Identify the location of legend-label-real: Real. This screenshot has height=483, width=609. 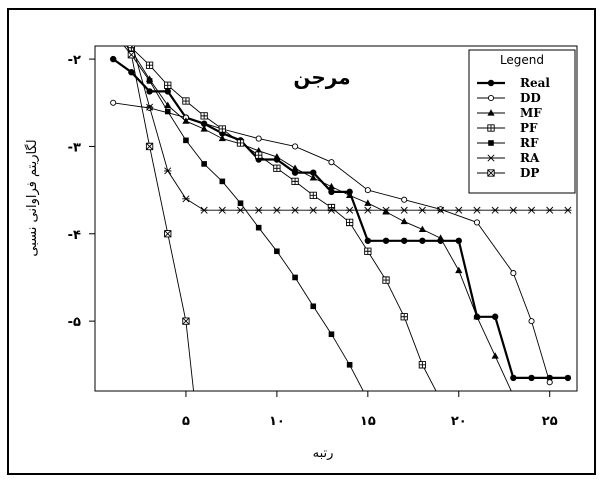
(535, 83).